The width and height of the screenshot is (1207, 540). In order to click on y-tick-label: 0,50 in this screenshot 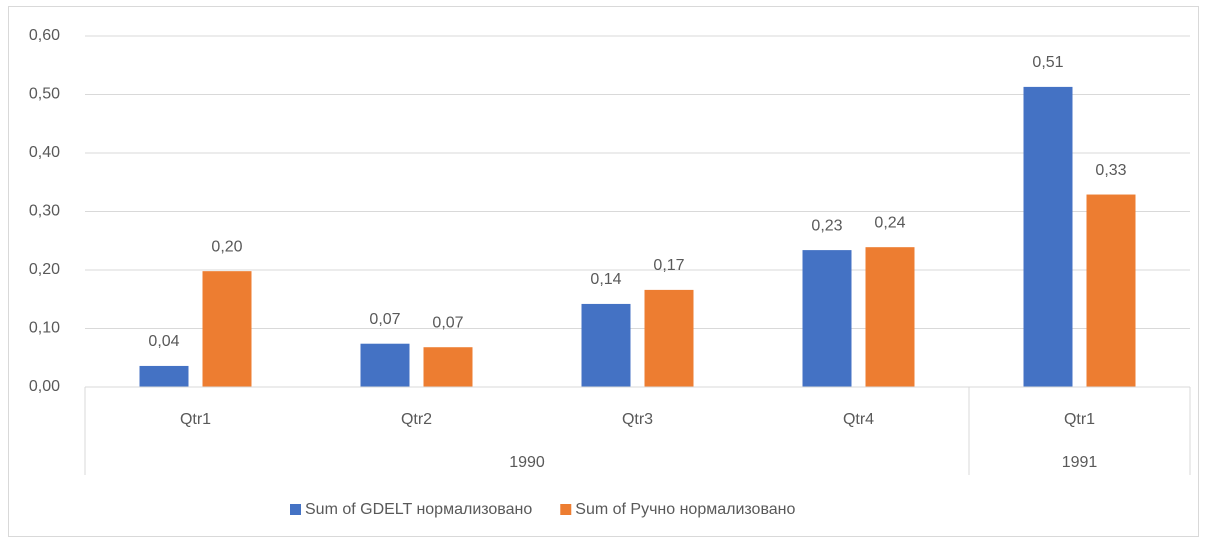, I will do `click(44, 94)`.